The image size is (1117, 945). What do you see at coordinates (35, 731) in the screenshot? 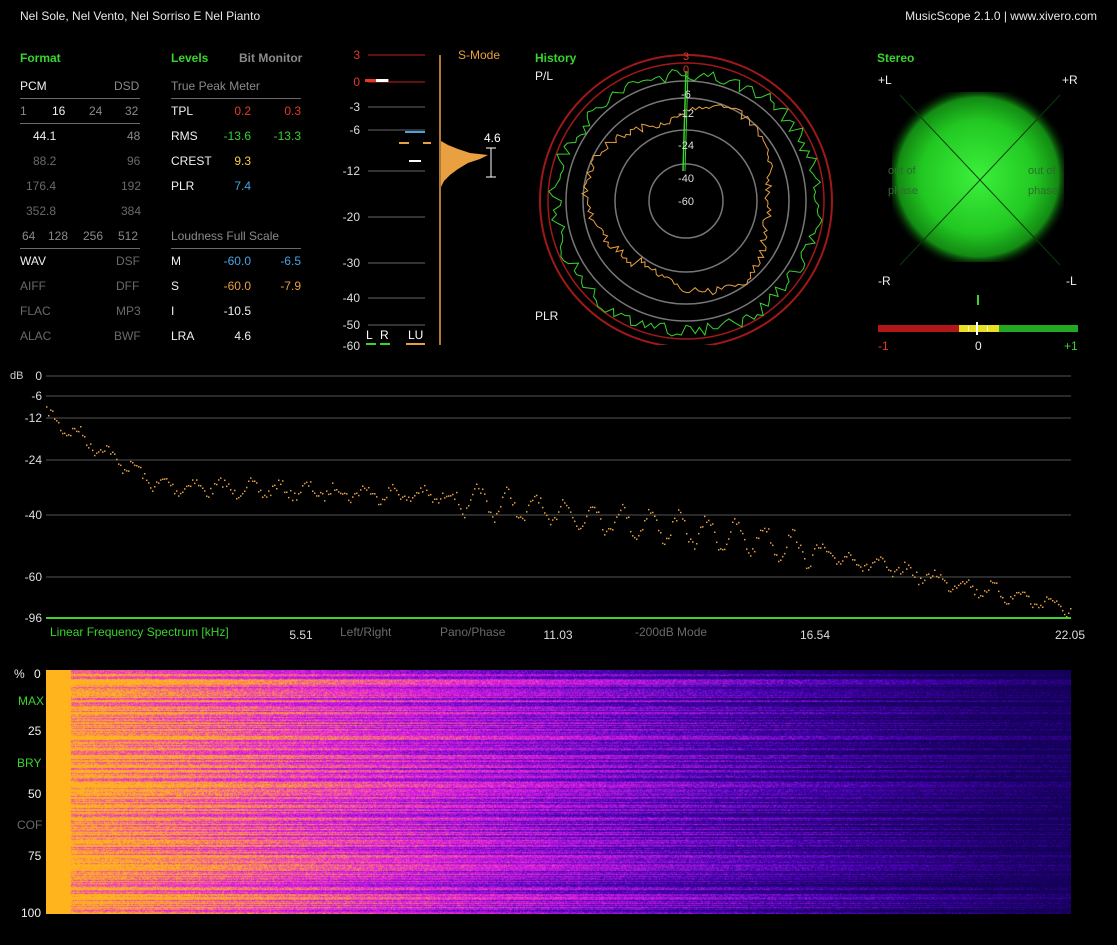
I see `sg-label-25: 25` at bounding box center [35, 731].